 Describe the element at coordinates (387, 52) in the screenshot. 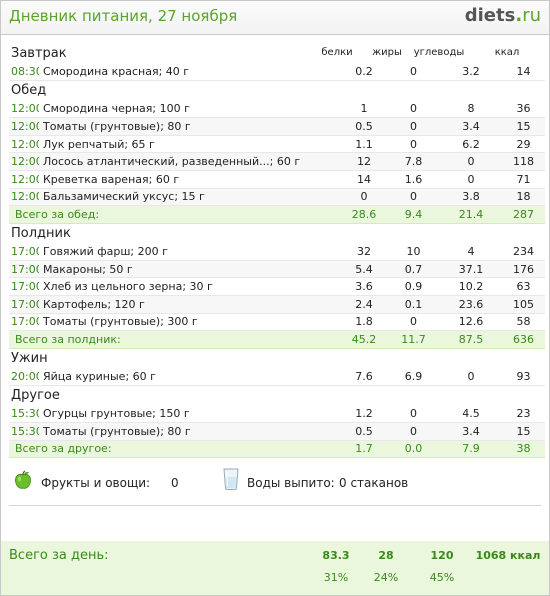

I see `column-fat: жиры` at that location.